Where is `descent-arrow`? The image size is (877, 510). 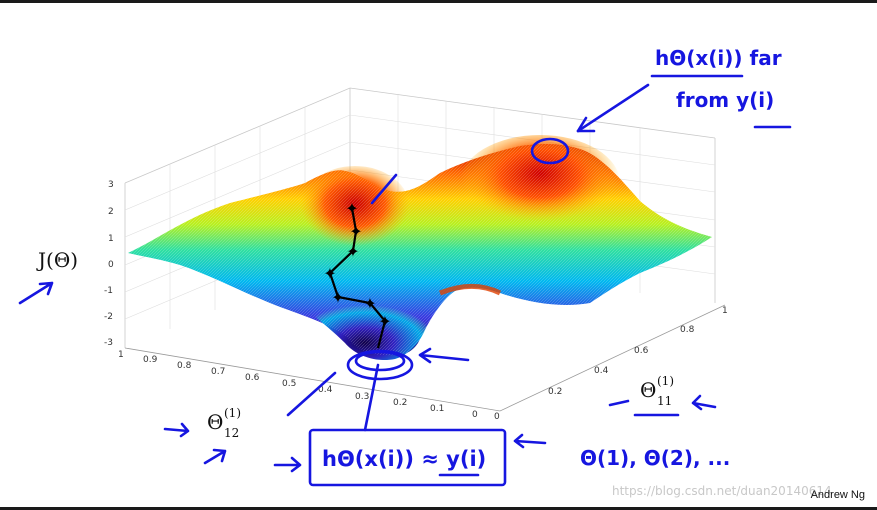 descent-arrow is located at coordinates (384, 189).